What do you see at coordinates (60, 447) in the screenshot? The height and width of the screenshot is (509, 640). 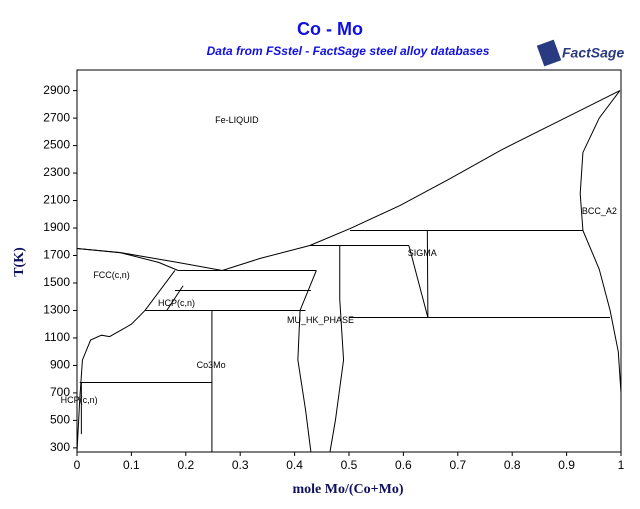 I see `y-tick-label: 300` at bounding box center [60, 447].